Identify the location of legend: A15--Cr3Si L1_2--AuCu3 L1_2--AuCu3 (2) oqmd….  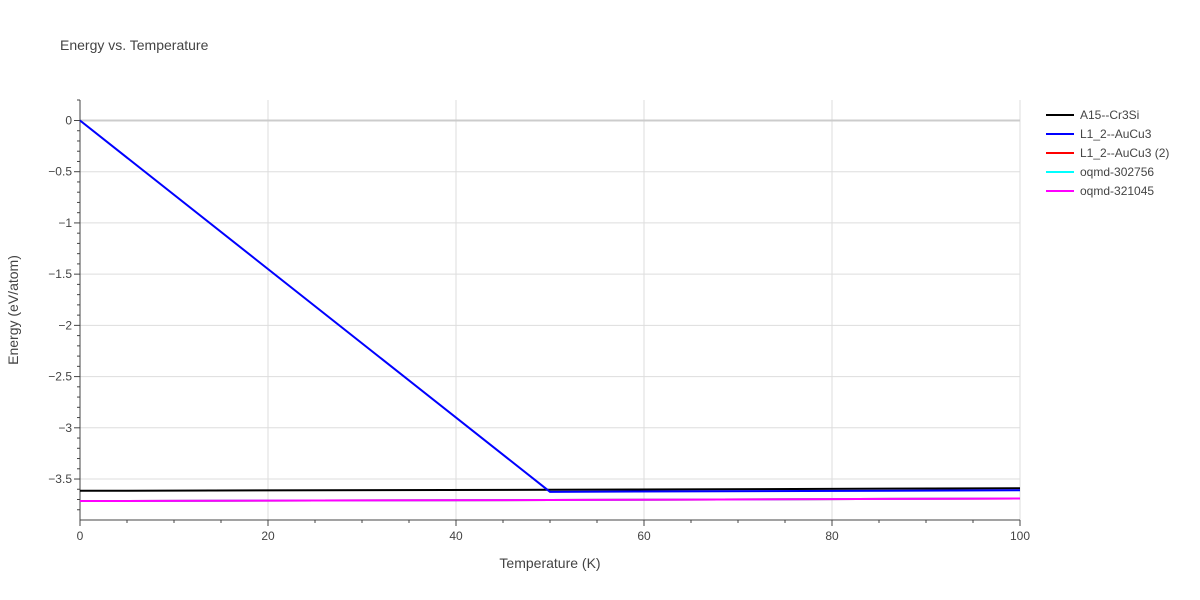
(1107, 153).